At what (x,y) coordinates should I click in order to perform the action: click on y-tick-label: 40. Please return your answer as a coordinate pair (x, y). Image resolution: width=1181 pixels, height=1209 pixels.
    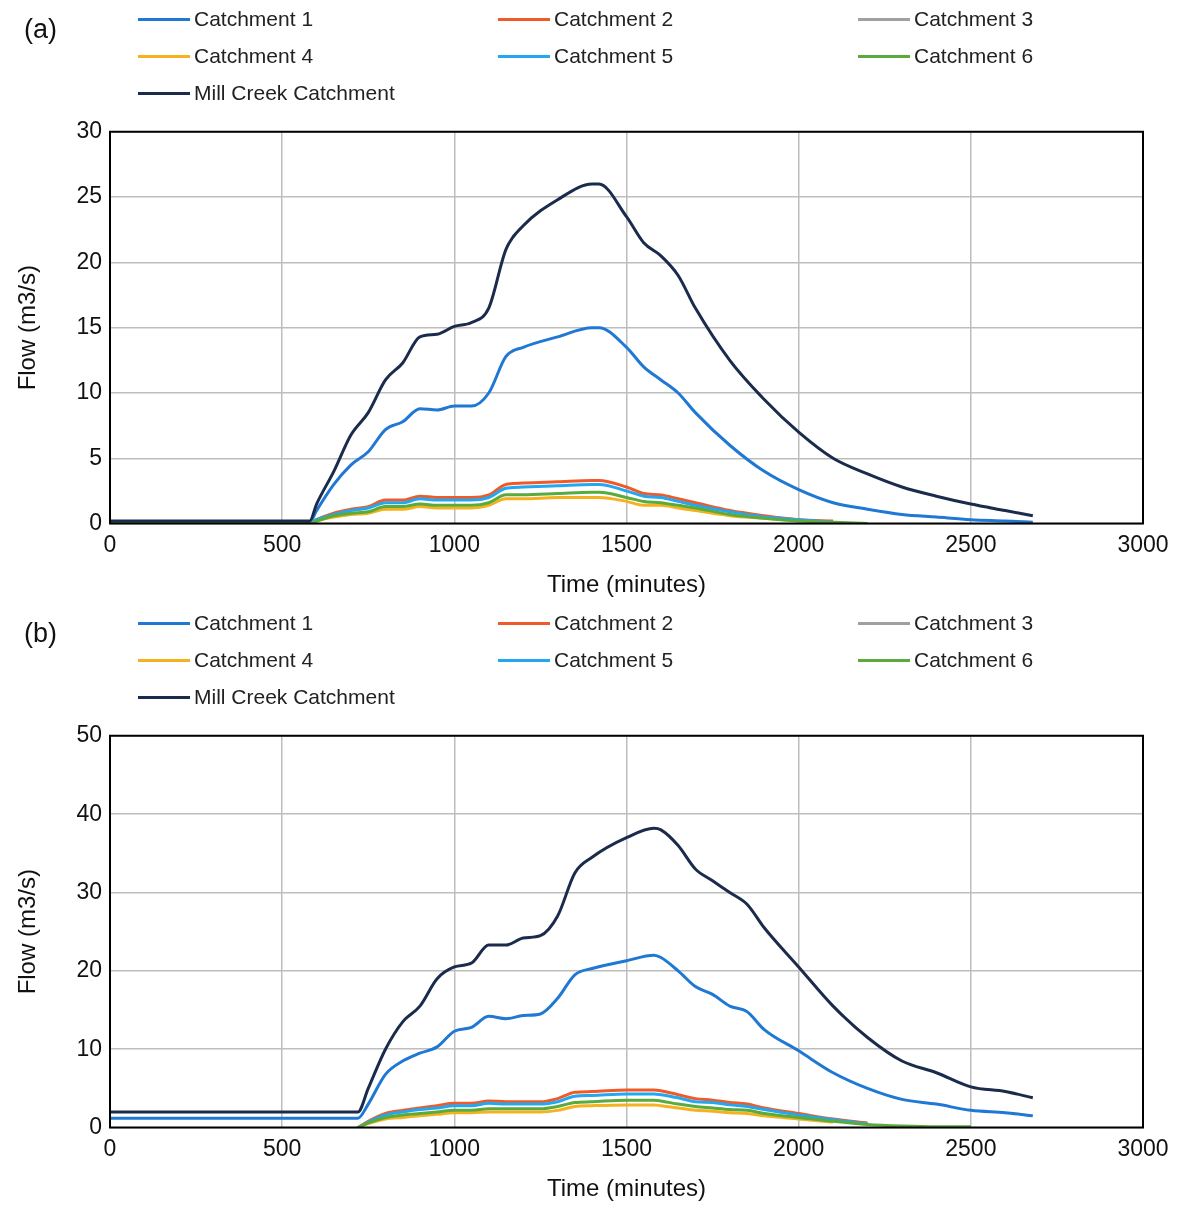
    Looking at the image, I should click on (89, 812).